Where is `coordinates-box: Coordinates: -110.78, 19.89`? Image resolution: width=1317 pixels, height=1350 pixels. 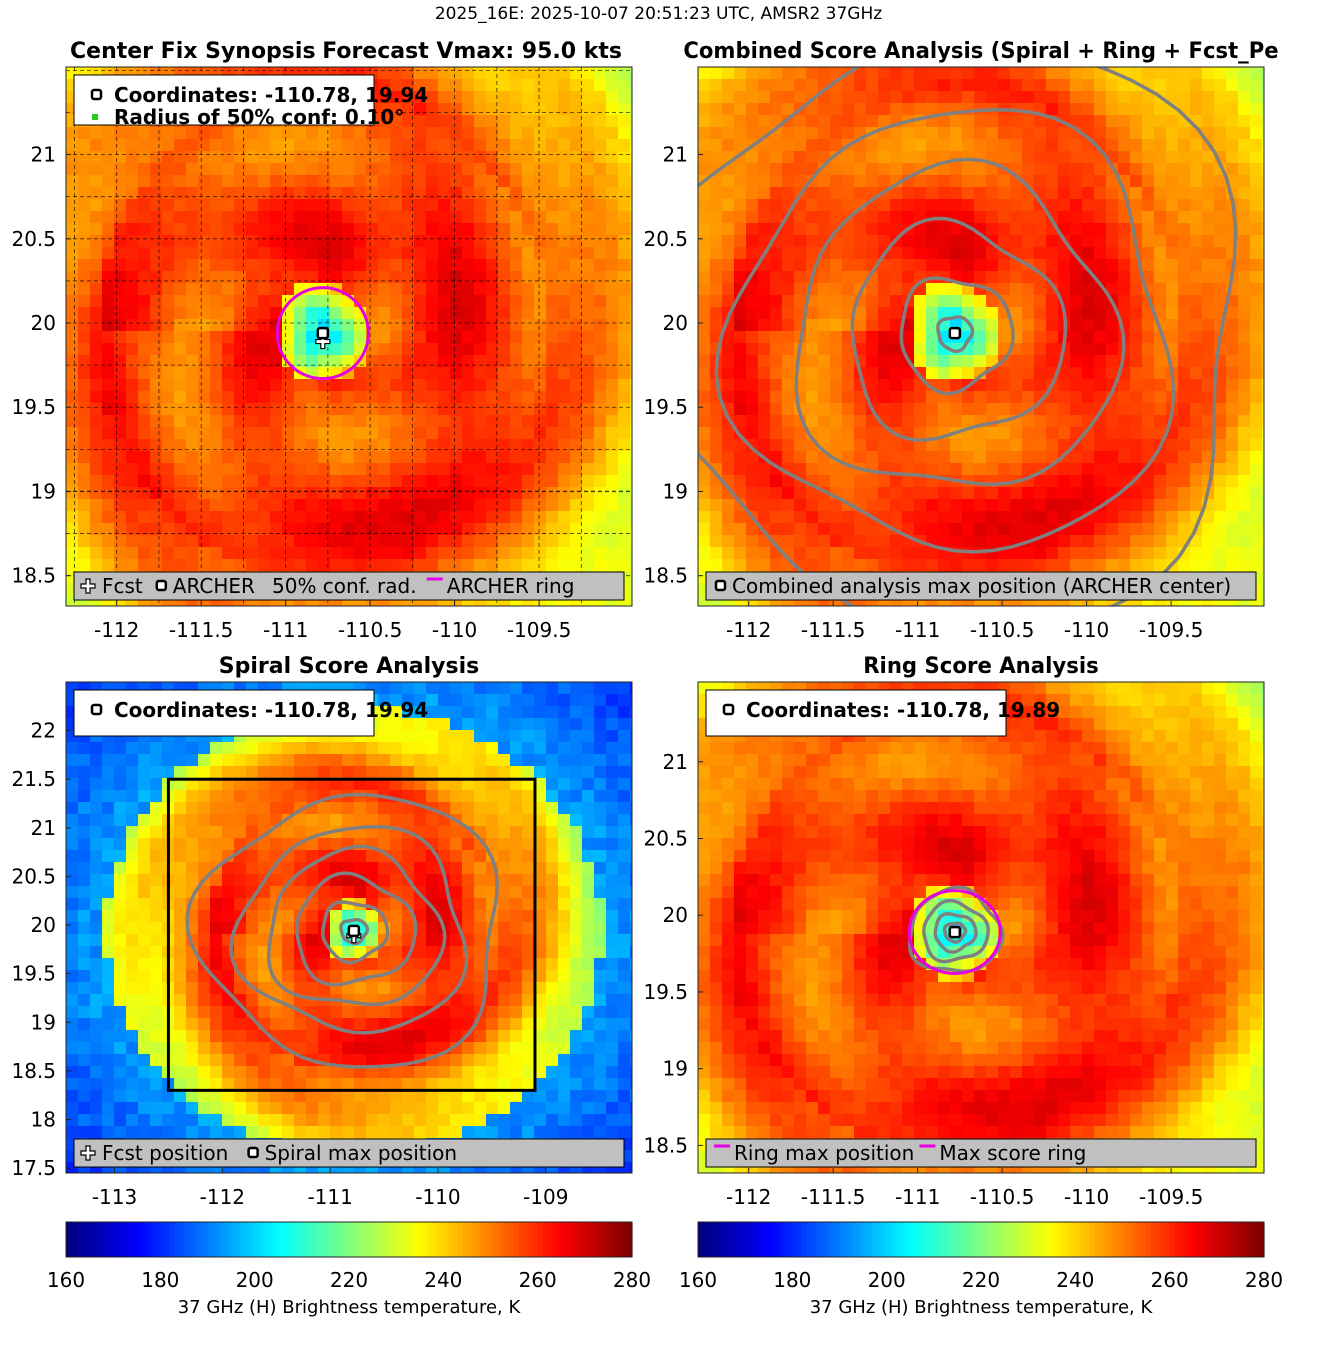 coordinates-box: Coordinates: -110.78, 19.89 is located at coordinates (882, 713).